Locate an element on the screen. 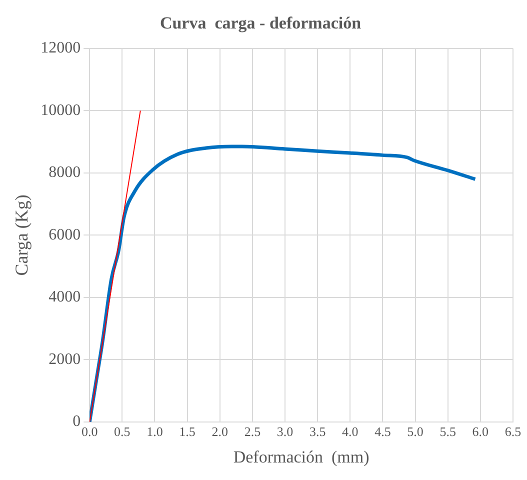 The width and height of the screenshot is (527, 480). y-tick-label: 0 is located at coordinates (76, 421).